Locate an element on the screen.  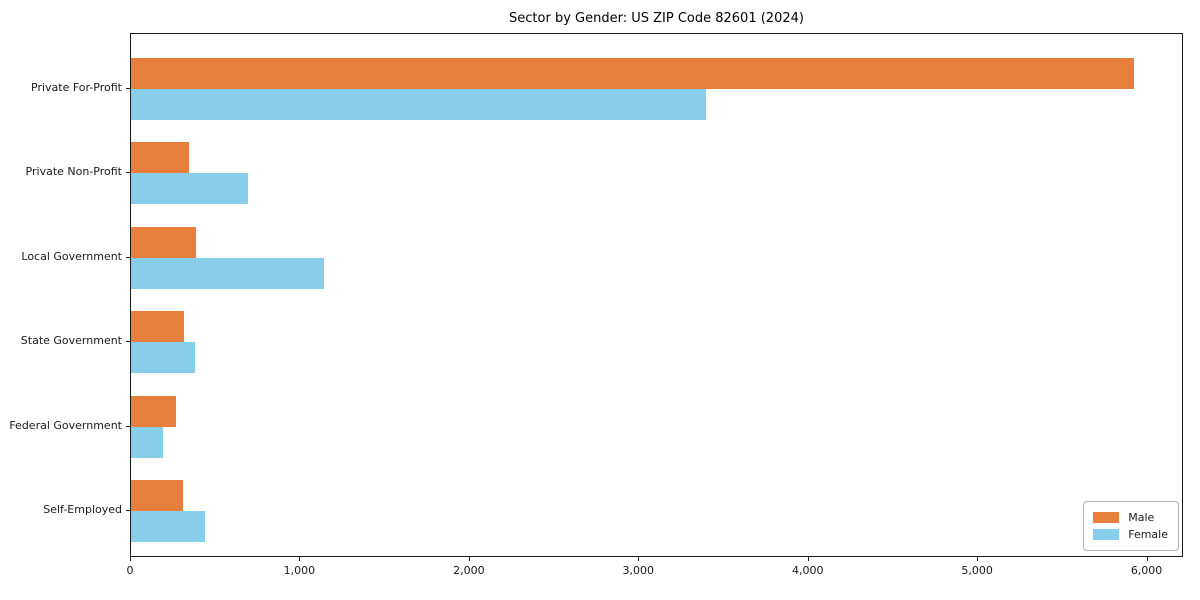
x-tick-label: 2,000 is located at coordinates (469, 570).